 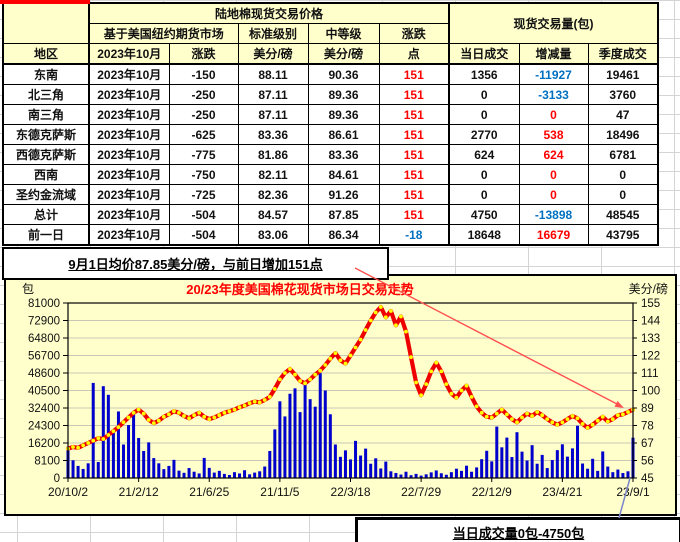 I want to click on svg-text: 16200, so click(x=44, y=444).